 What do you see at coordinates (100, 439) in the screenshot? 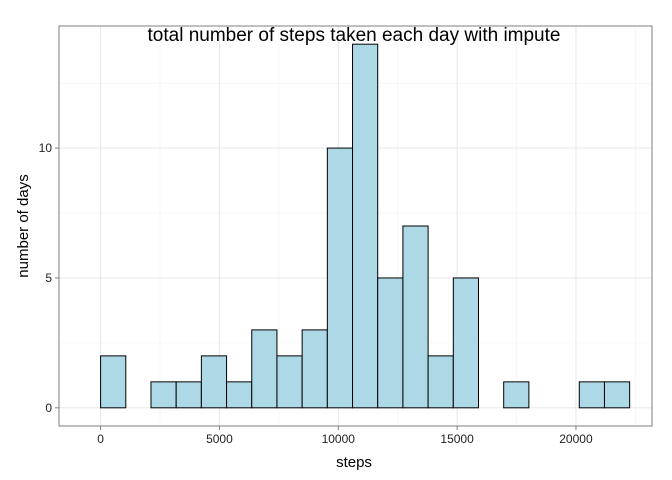
I see `x-tick-label: 0` at bounding box center [100, 439].